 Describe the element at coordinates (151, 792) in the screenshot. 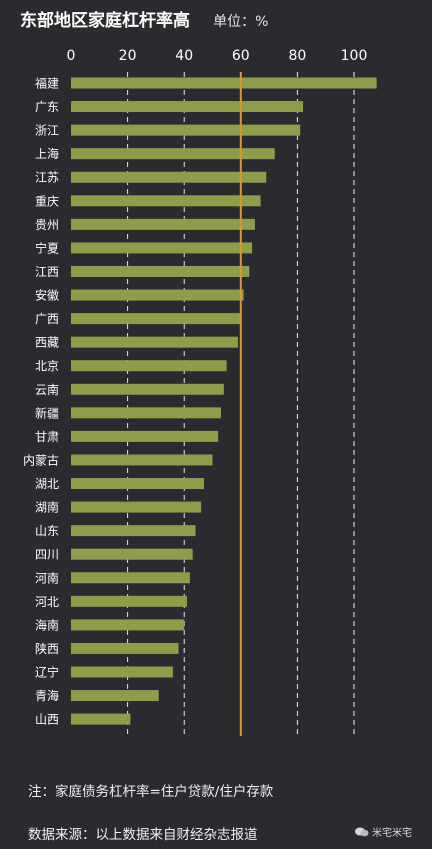

I see `footnote: 注：家庭债务杠杆率=住户贷款/住户存款` at that location.